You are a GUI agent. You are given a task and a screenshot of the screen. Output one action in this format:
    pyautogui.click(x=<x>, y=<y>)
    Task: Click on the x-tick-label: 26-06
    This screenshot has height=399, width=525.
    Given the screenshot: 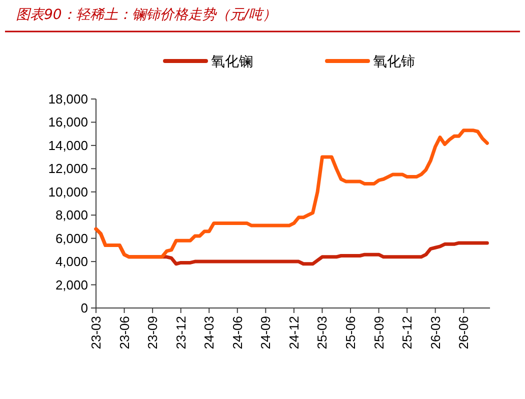 What is the action you would take?
    pyautogui.click(x=464, y=333)
    